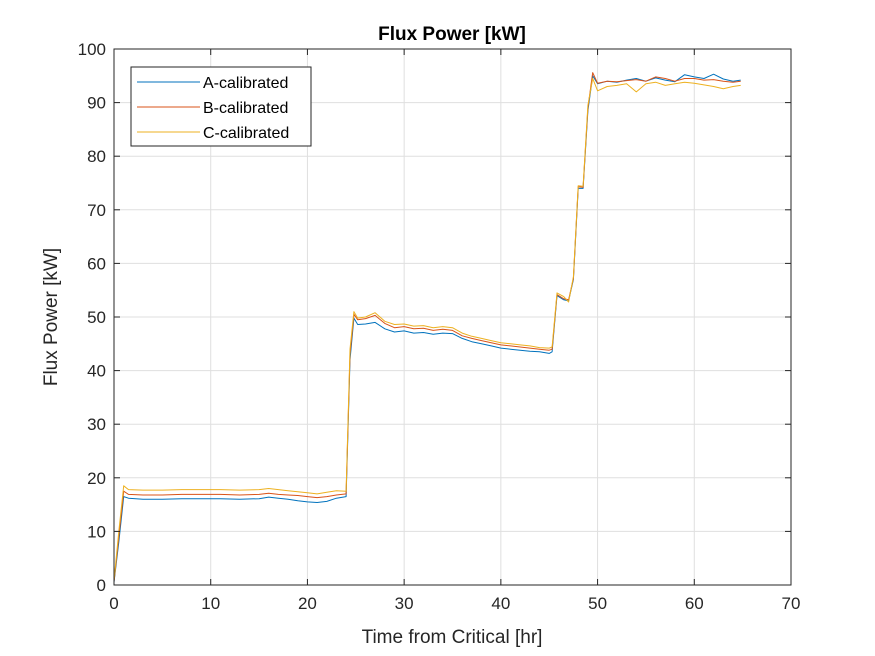 The height and width of the screenshot is (656, 875). I want to click on y-tick-labels: 0 10 20 30 40 50 60 70 80 90 100, so click(92, 317).